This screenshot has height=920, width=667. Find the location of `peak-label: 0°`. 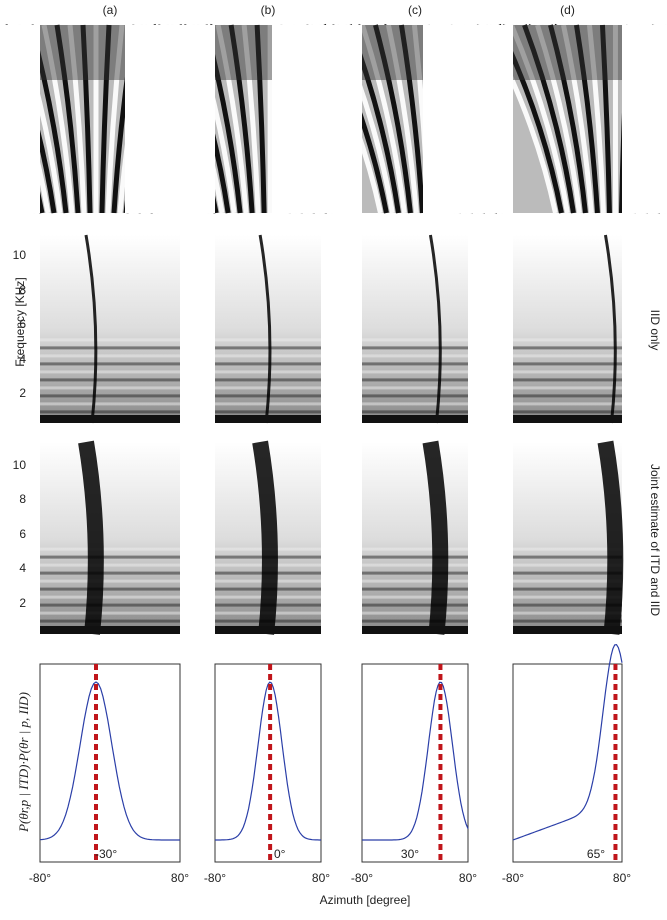

peak-label: 0° is located at coordinates (280, 854).